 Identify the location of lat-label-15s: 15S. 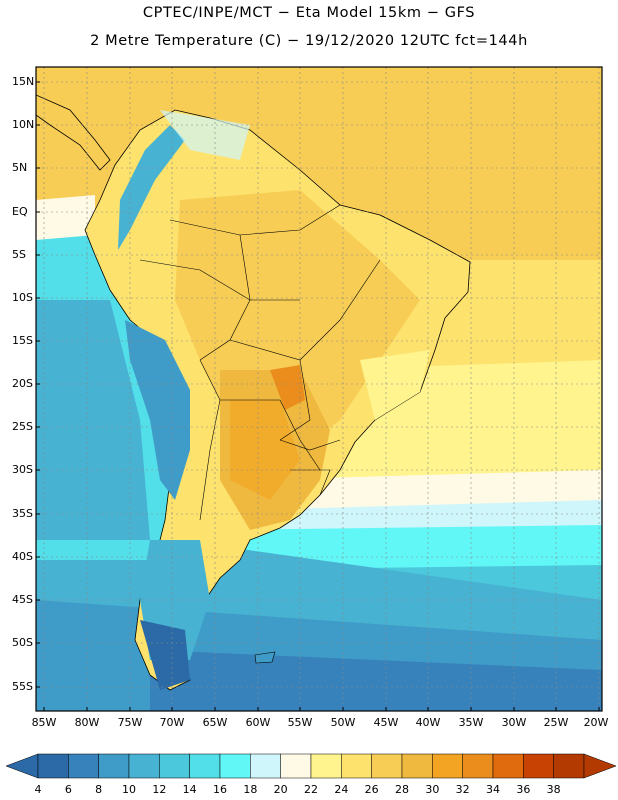
(22, 340).